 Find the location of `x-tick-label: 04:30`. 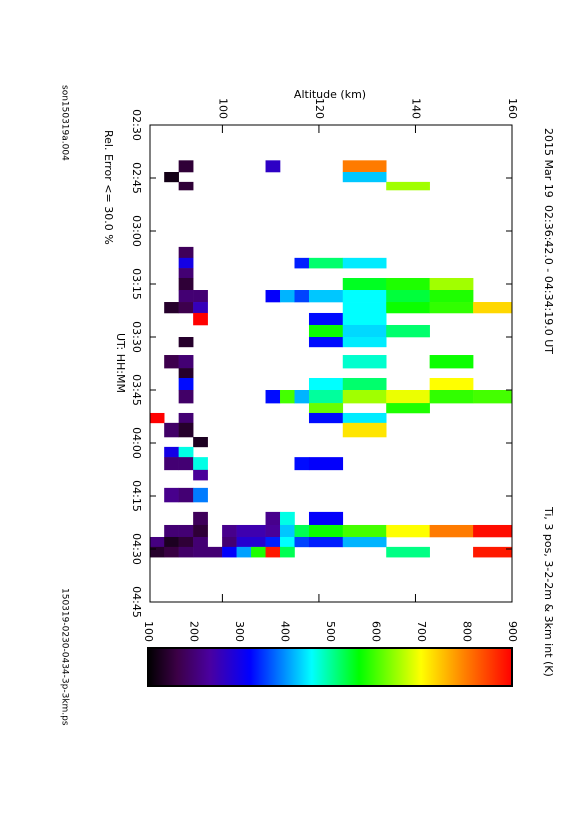

x-tick-label: 04:30 is located at coordinates (136, 549).